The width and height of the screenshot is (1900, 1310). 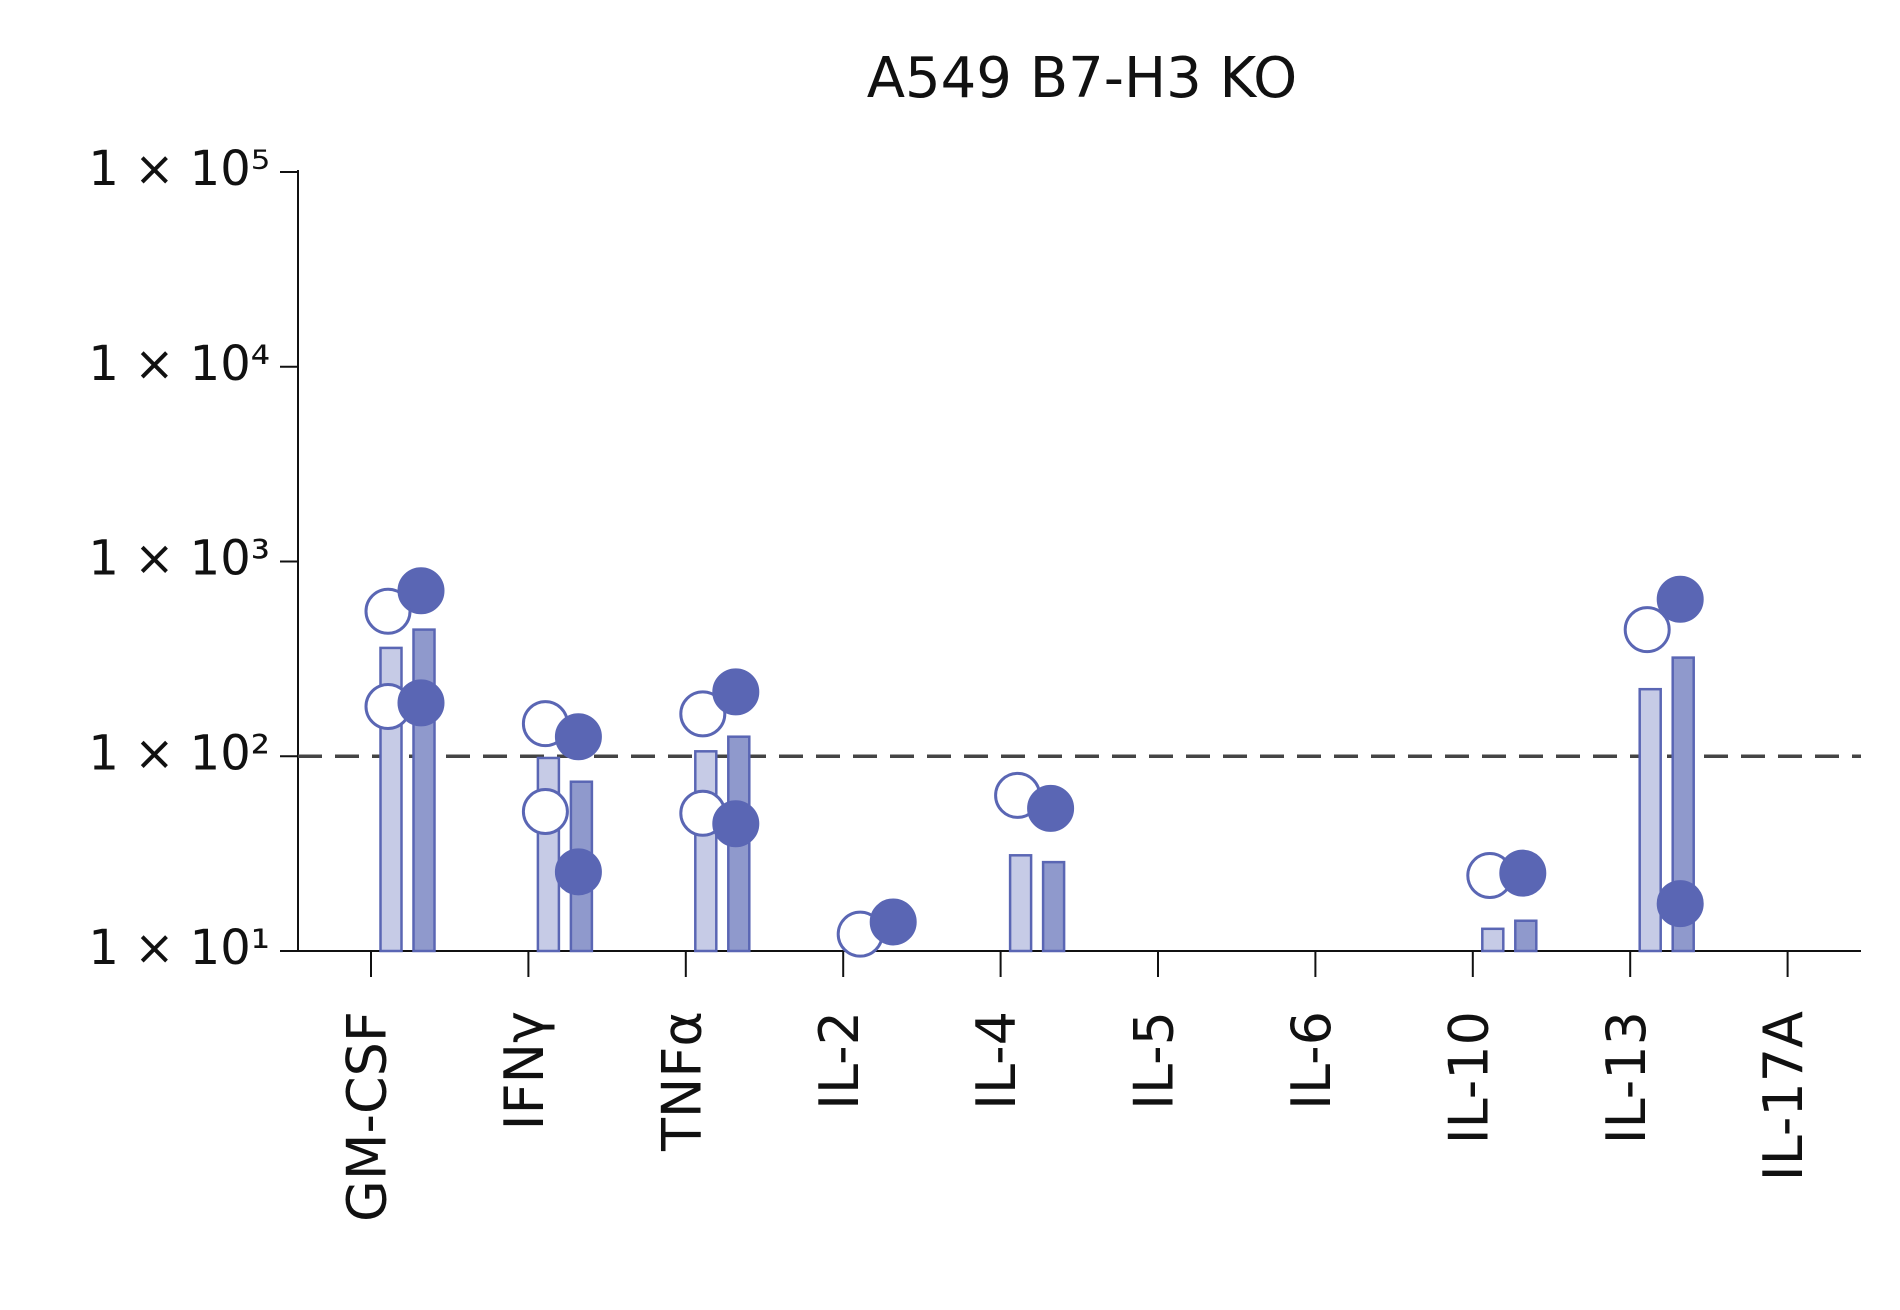 I want to click on chart-title: A549 B7-H3 KO, so click(x=1082, y=78).